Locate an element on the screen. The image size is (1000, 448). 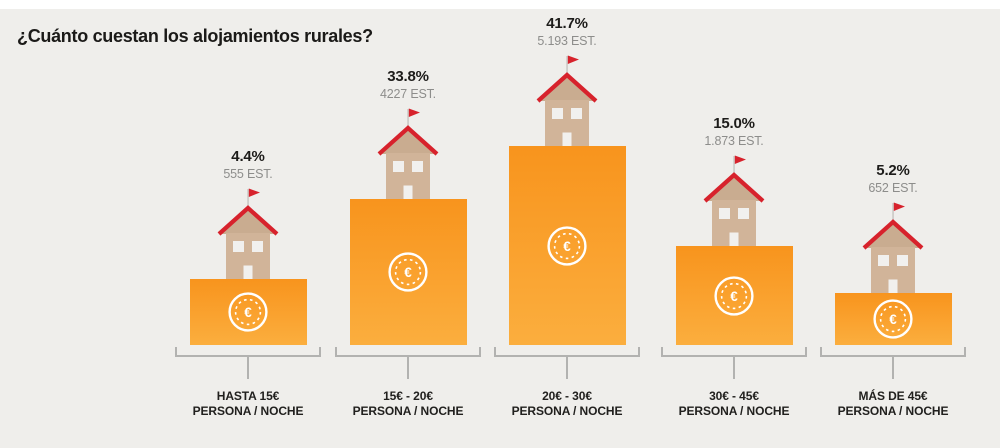
percent-label: 5.2% is located at coordinates (893, 170).